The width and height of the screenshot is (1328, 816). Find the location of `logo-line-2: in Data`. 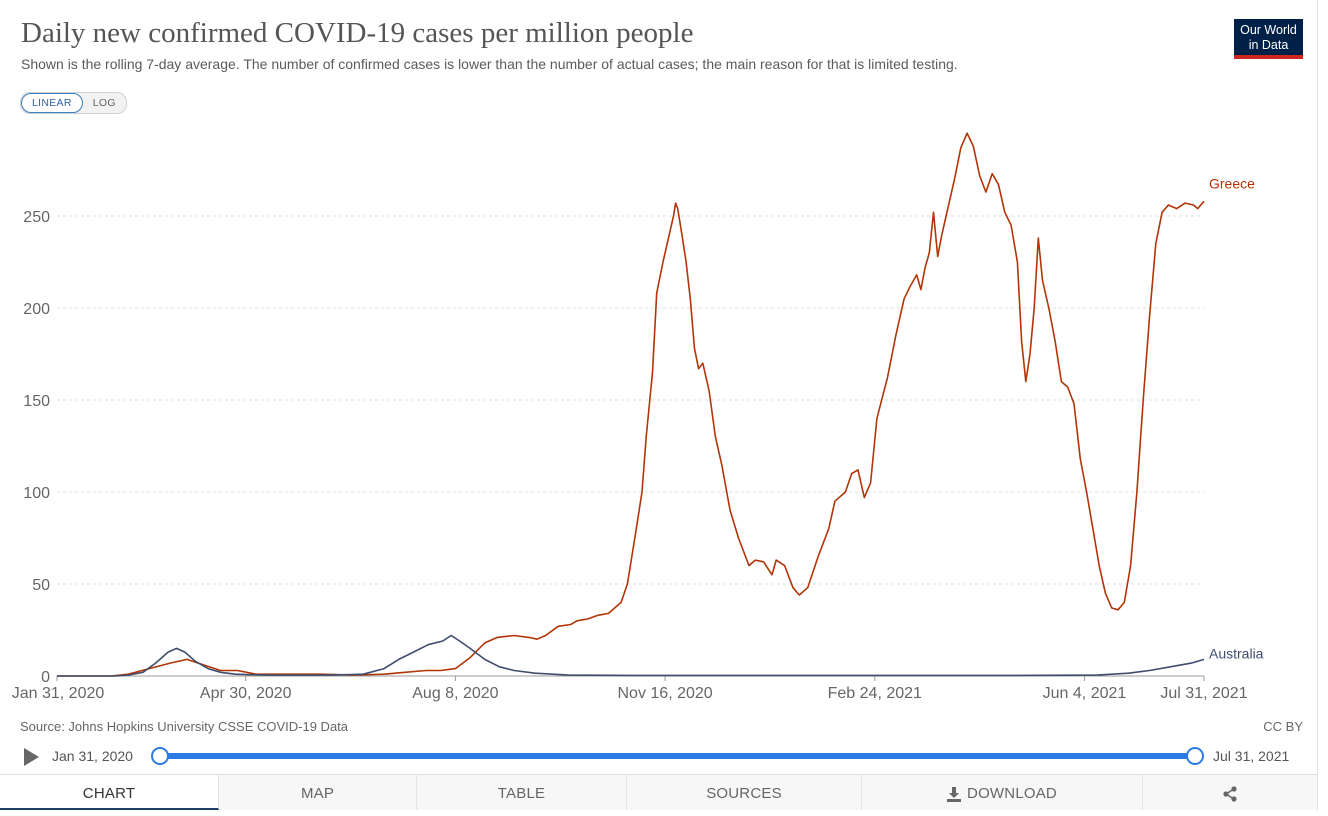

logo-line-2: in Data is located at coordinates (1268, 45).